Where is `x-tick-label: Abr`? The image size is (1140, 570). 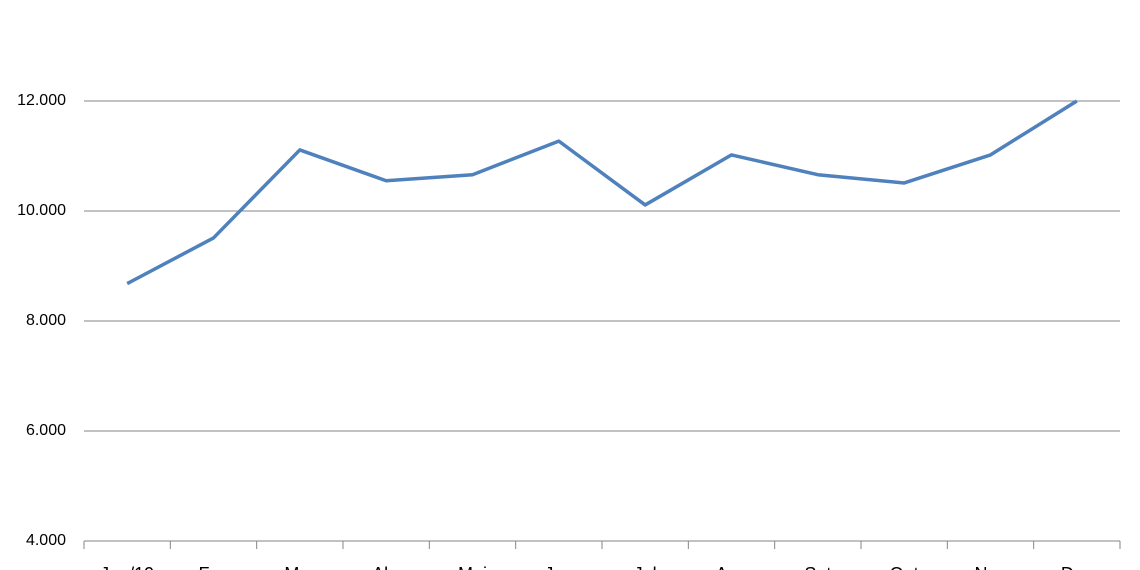 x-tick-label: Abr is located at coordinates (386, 567).